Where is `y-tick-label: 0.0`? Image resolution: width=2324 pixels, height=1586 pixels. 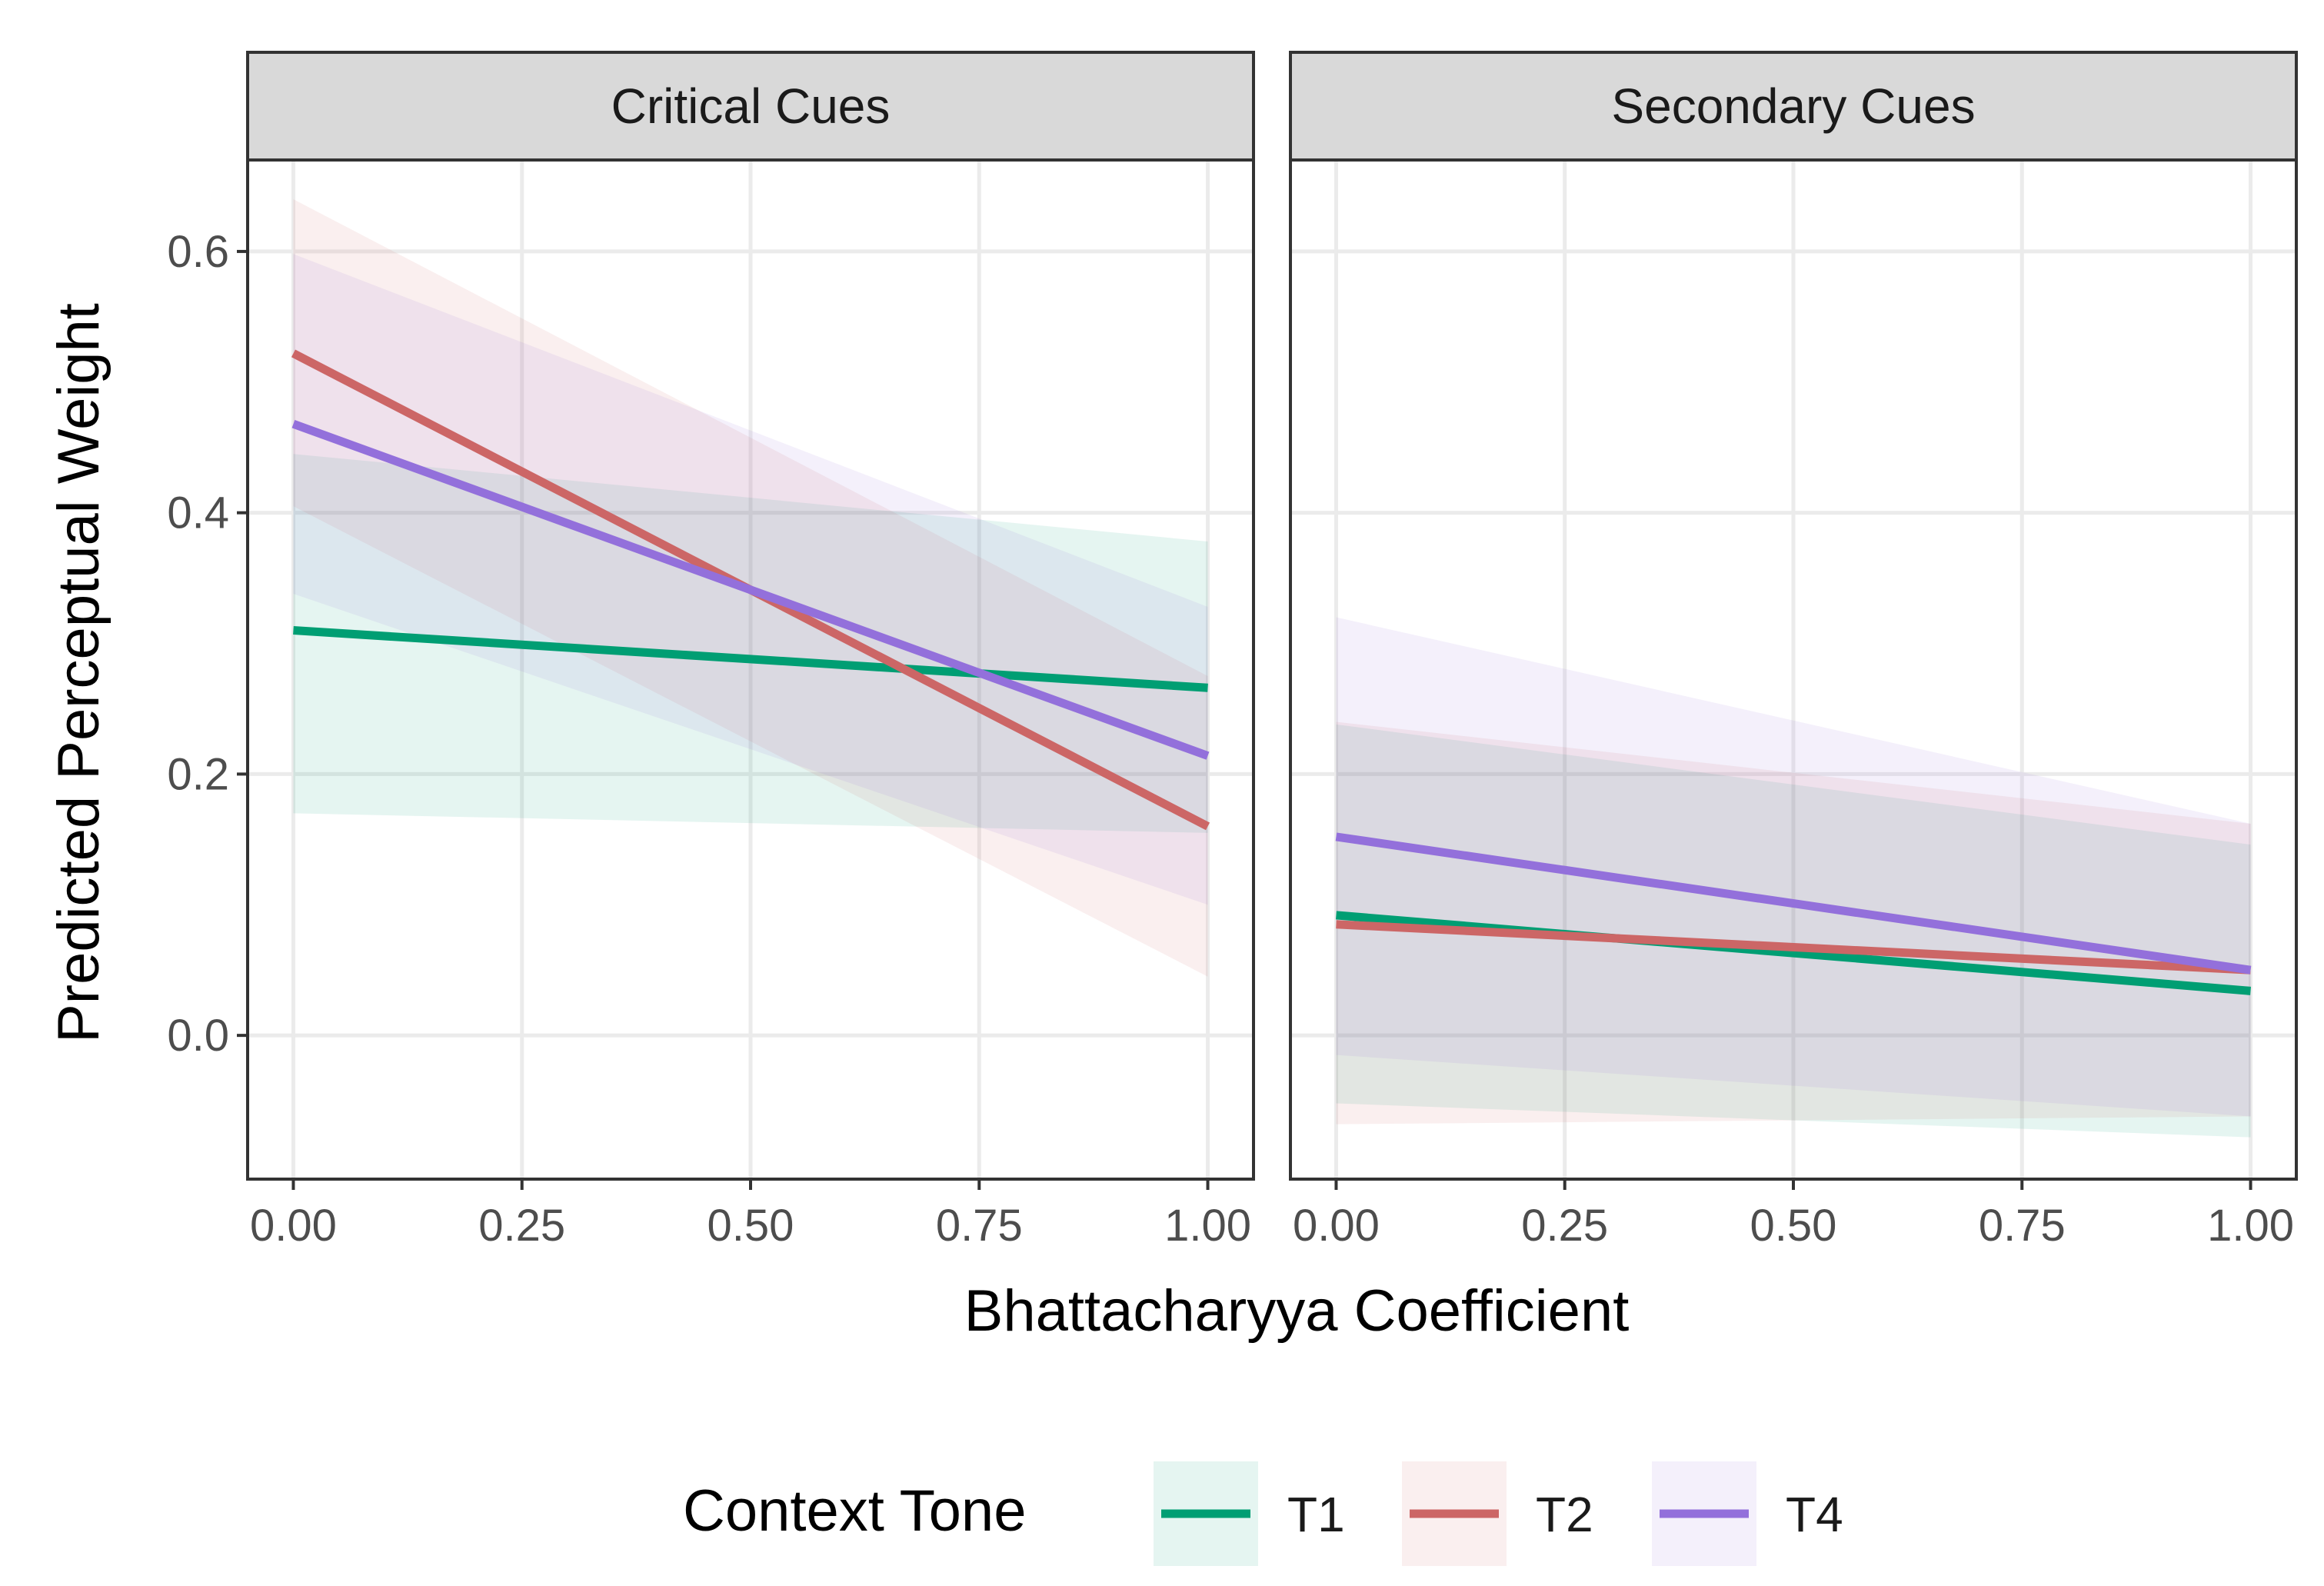
y-tick-label: 0.0 is located at coordinates (198, 1036).